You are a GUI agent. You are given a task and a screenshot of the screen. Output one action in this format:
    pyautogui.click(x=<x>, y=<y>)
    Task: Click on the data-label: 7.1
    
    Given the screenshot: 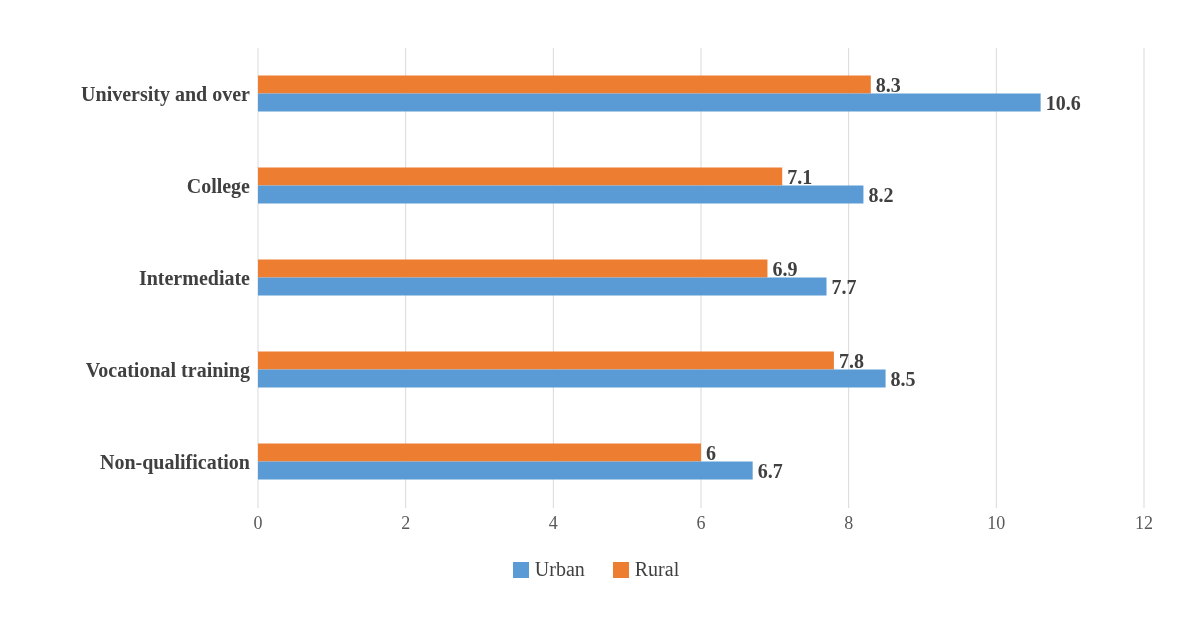 What is the action you would take?
    pyautogui.click(x=800, y=176)
    